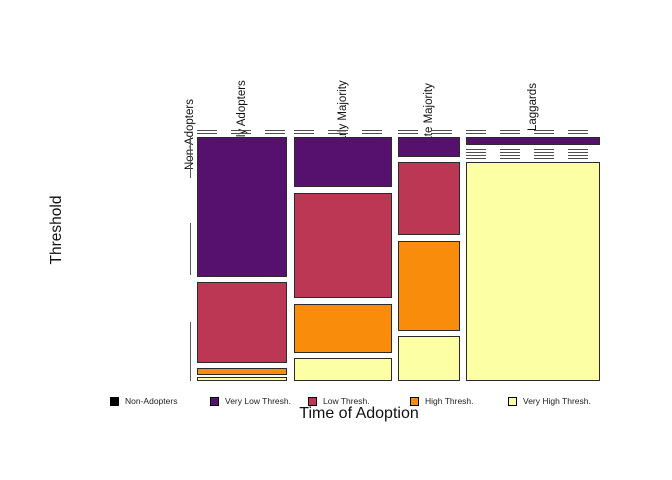  I want to click on legend-label: High Thresh., so click(449, 401).